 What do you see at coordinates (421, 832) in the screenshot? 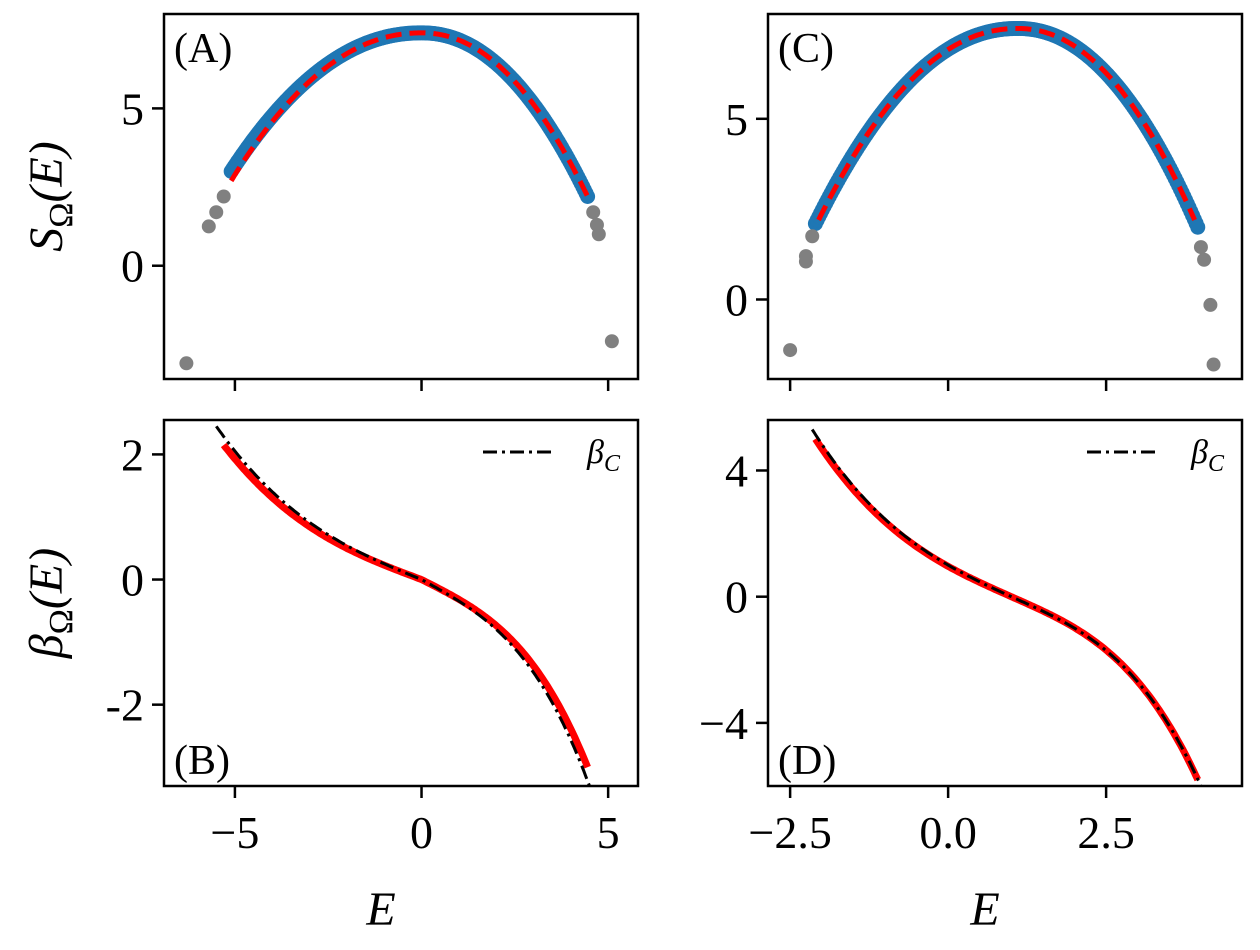
I see `x-tick-label: 0` at bounding box center [421, 832].